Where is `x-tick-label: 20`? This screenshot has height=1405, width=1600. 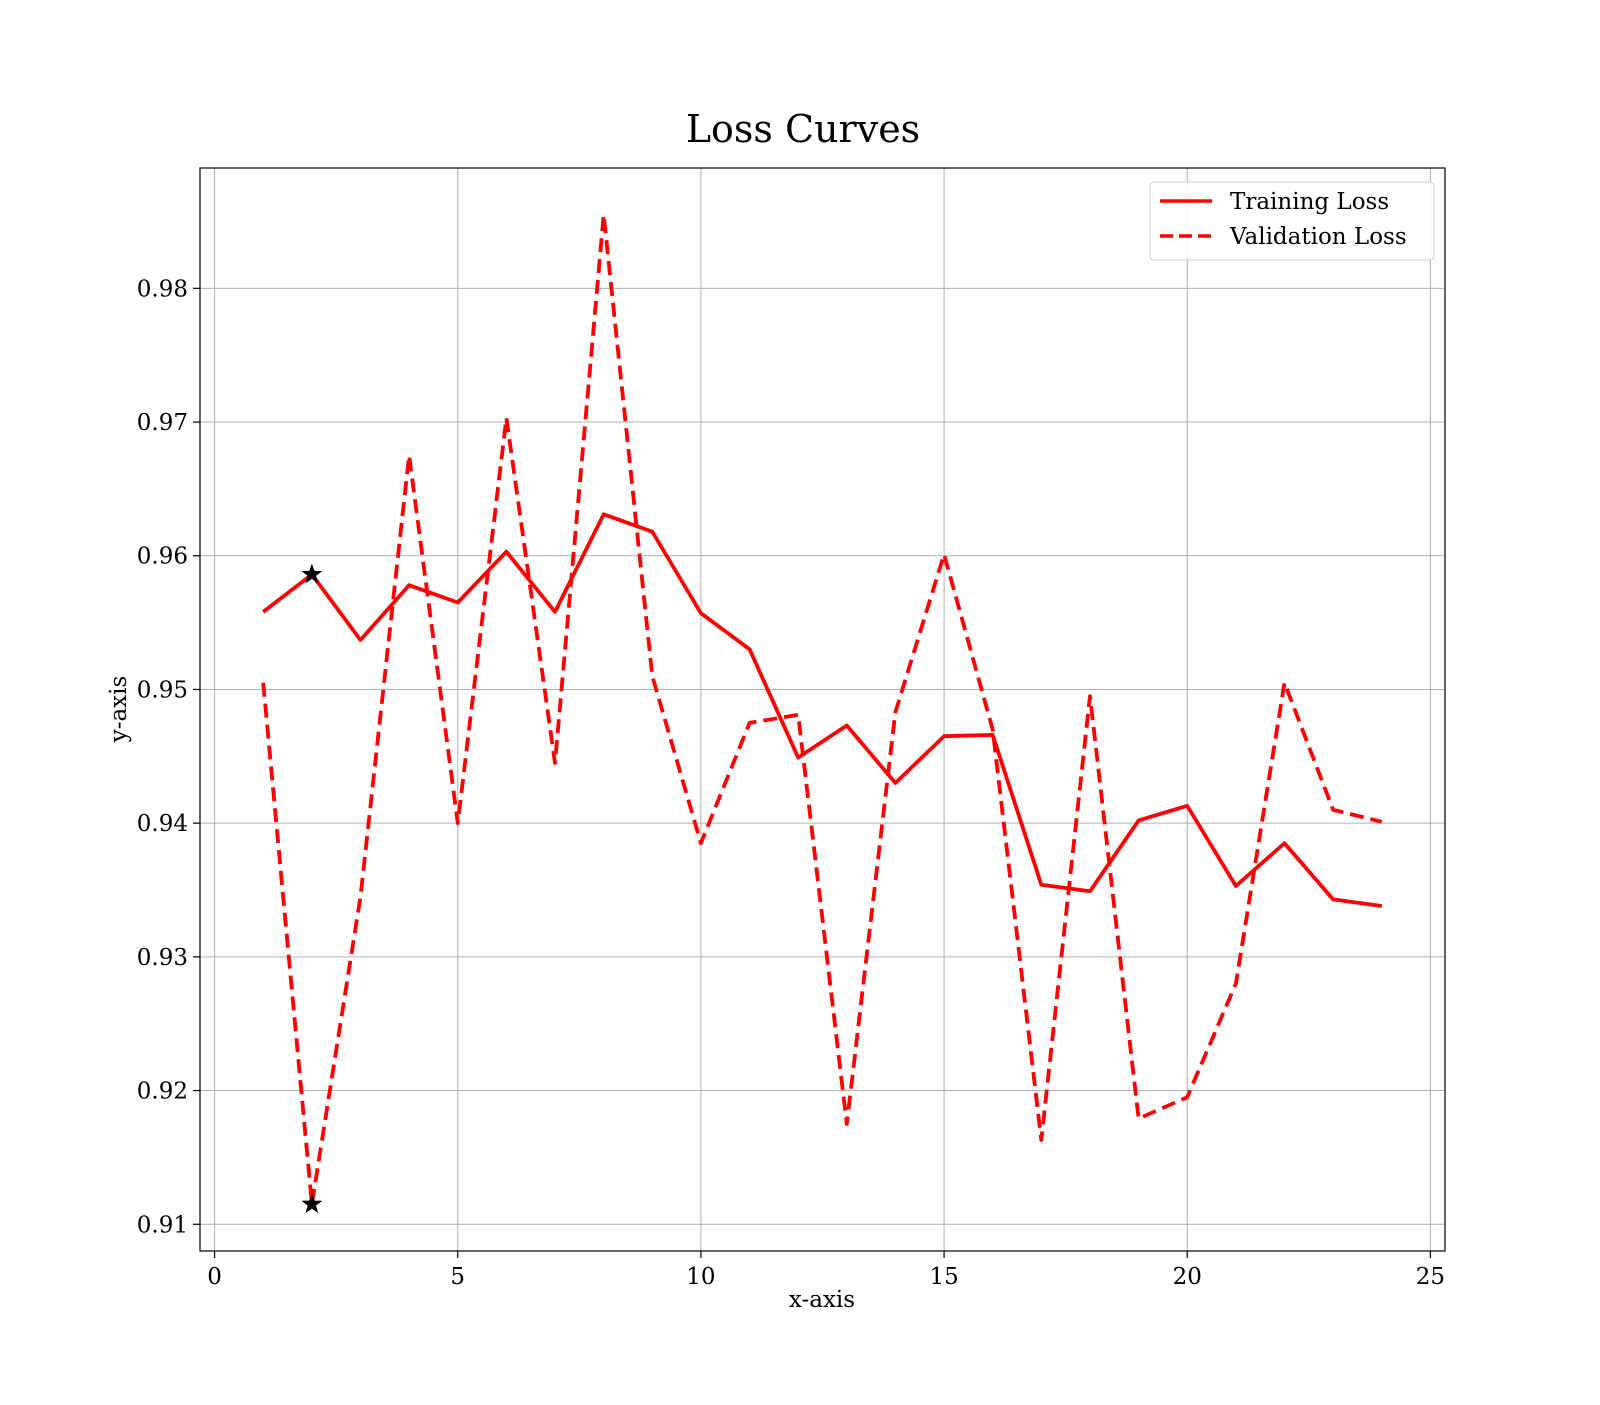
x-tick-label: 20 is located at coordinates (1187, 1277).